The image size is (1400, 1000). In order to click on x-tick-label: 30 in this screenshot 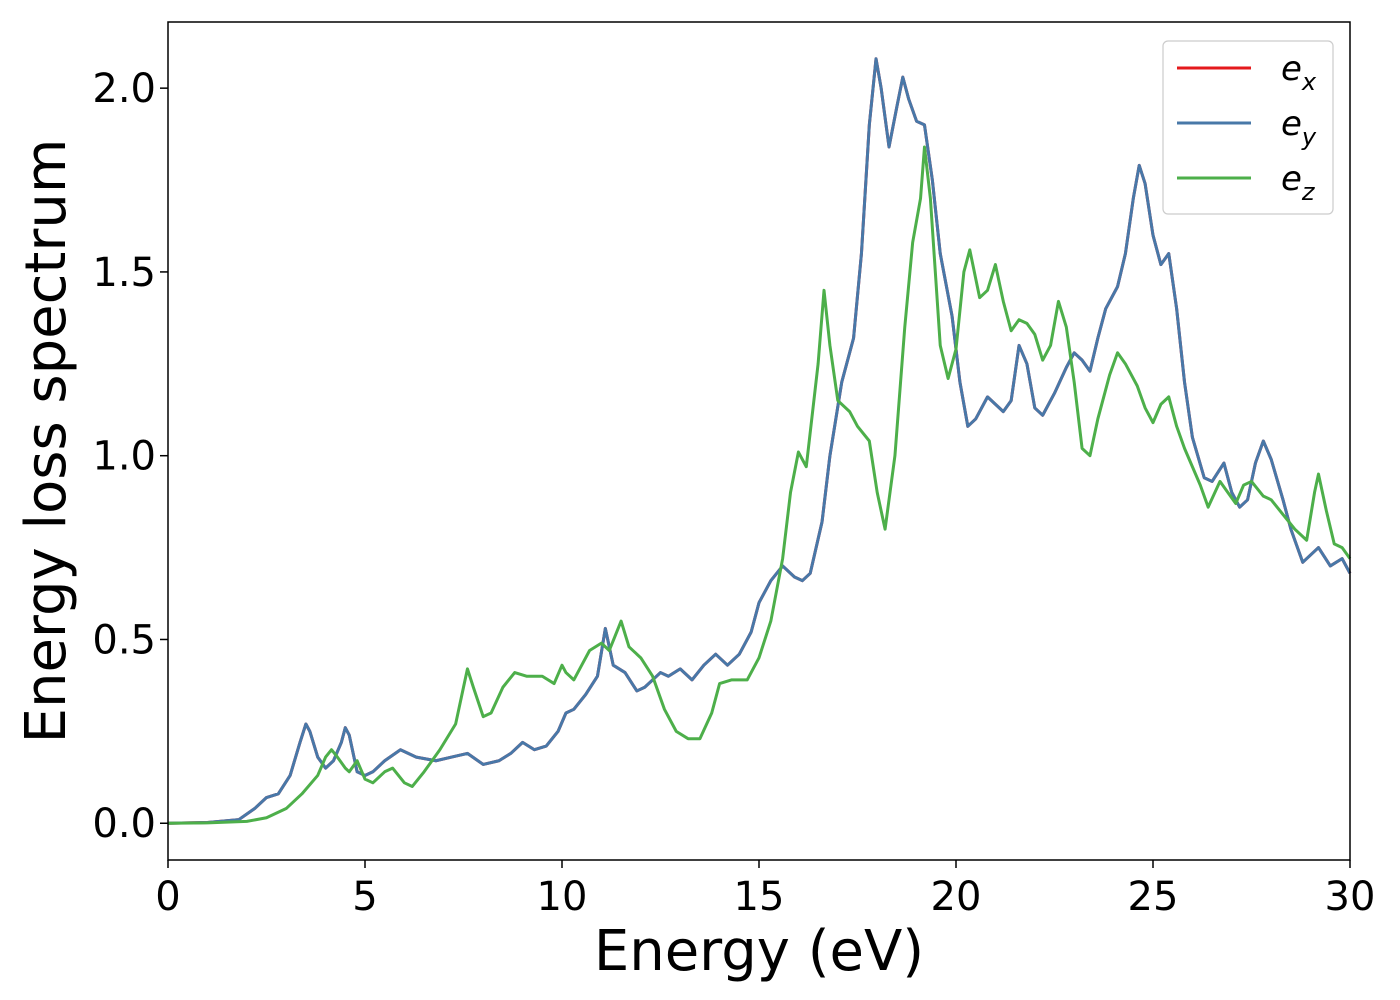, I will do `click(1350, 897)`.